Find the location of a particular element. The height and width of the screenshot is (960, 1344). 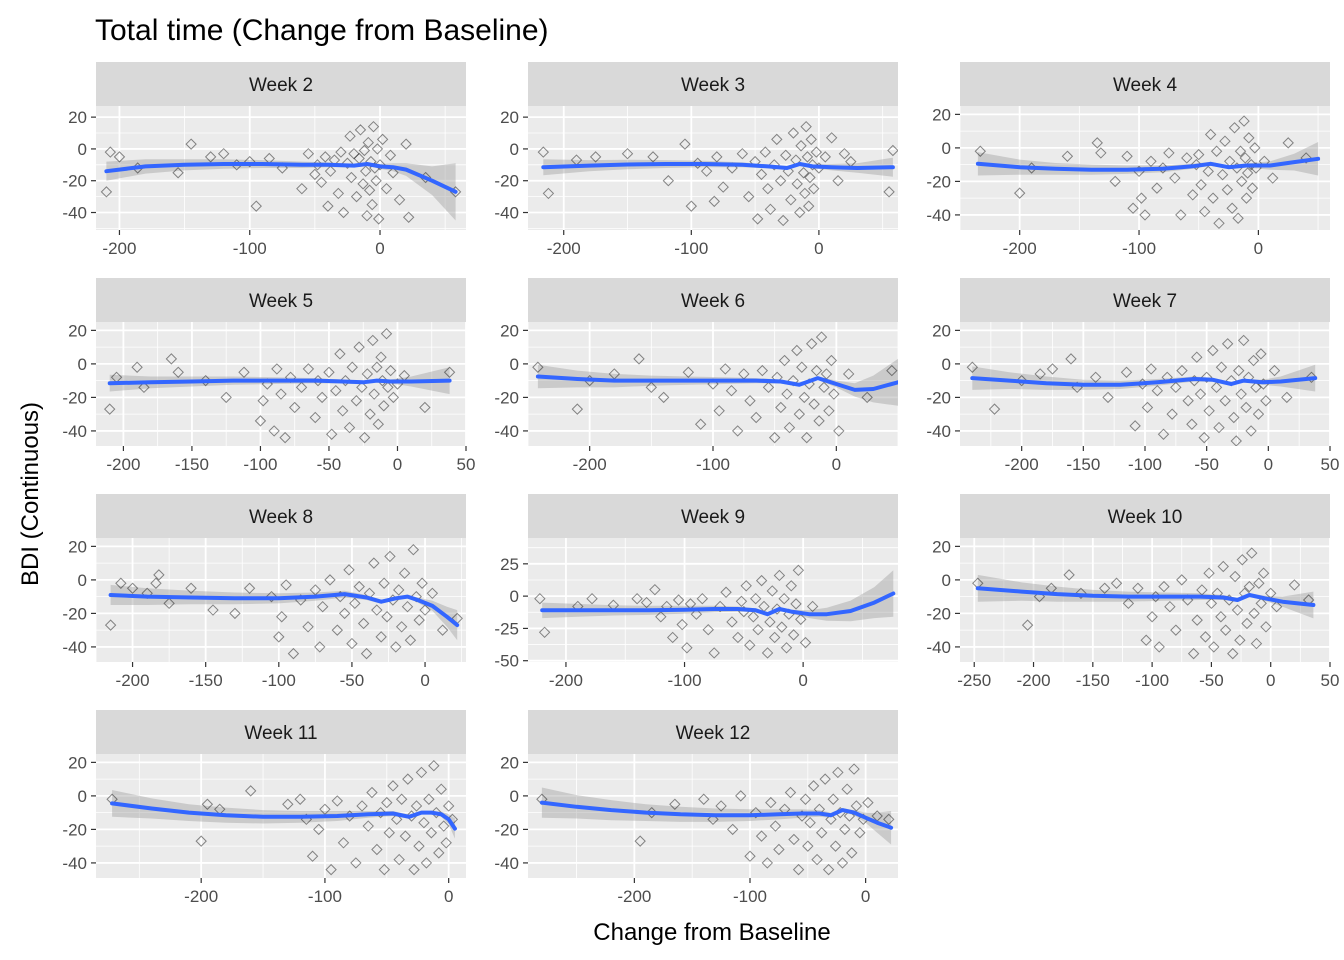

x-tick-label: -50 is located at coordinates (1211, 680).